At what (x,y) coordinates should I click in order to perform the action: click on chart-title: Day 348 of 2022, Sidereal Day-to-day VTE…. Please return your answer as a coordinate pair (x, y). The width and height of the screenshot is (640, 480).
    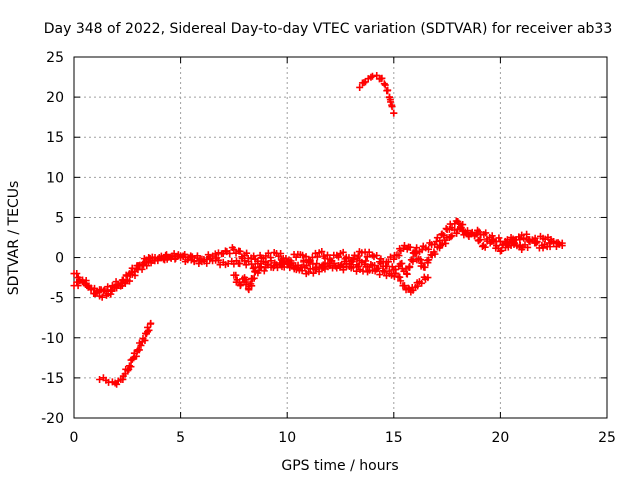
    Looking at the image, I should click on (328, 29).